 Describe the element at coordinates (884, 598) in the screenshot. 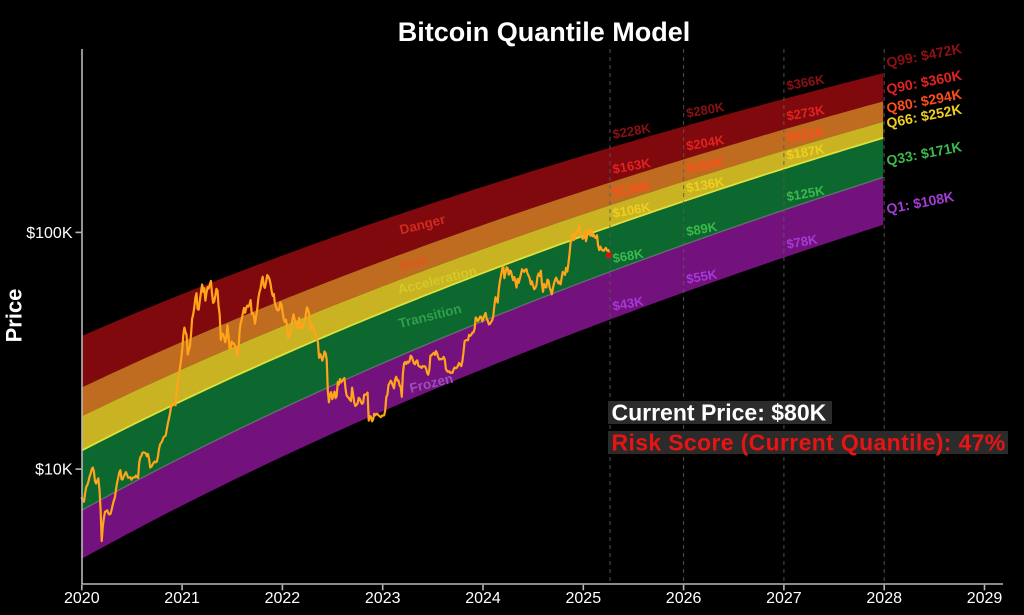

I see `svg-text: 2028` at that location.